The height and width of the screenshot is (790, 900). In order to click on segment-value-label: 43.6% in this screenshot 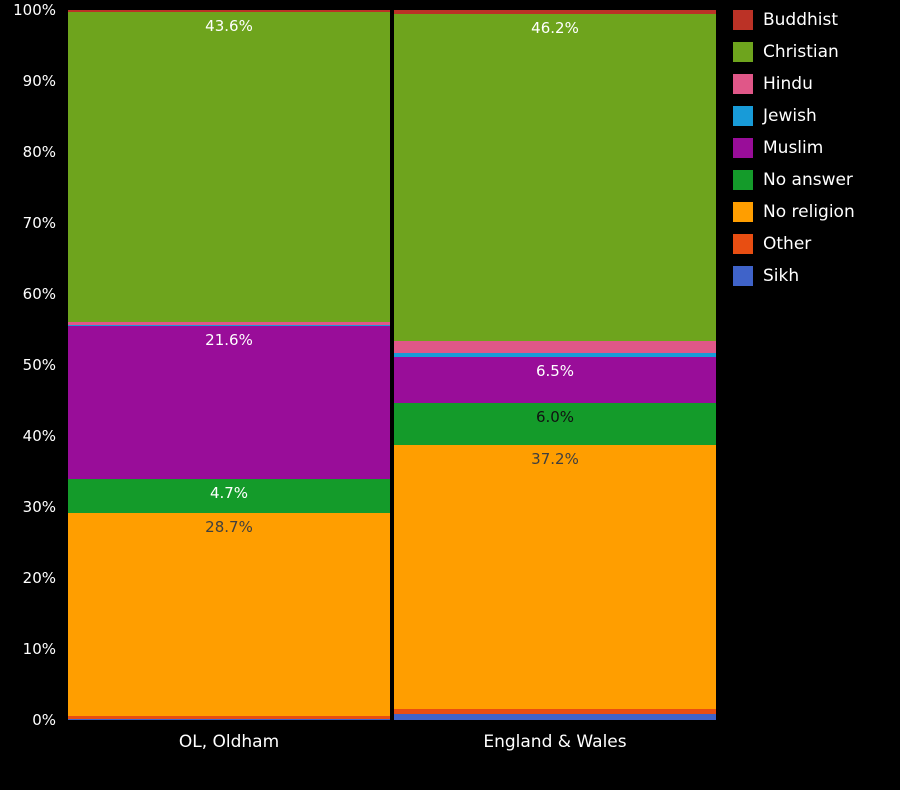, I will do `click(229, 26)`.